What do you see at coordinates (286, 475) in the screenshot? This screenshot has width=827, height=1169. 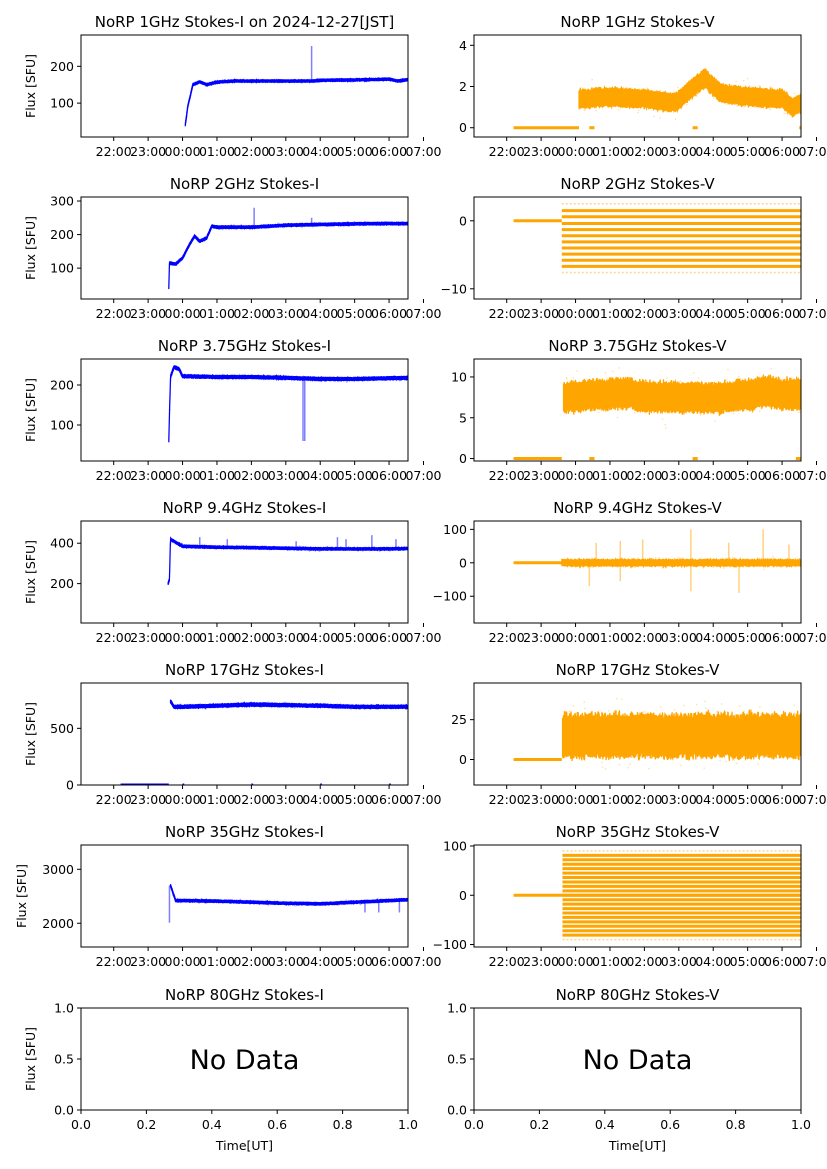 I see `x-tick-label: 03:00` at bounding box center [286, 475].